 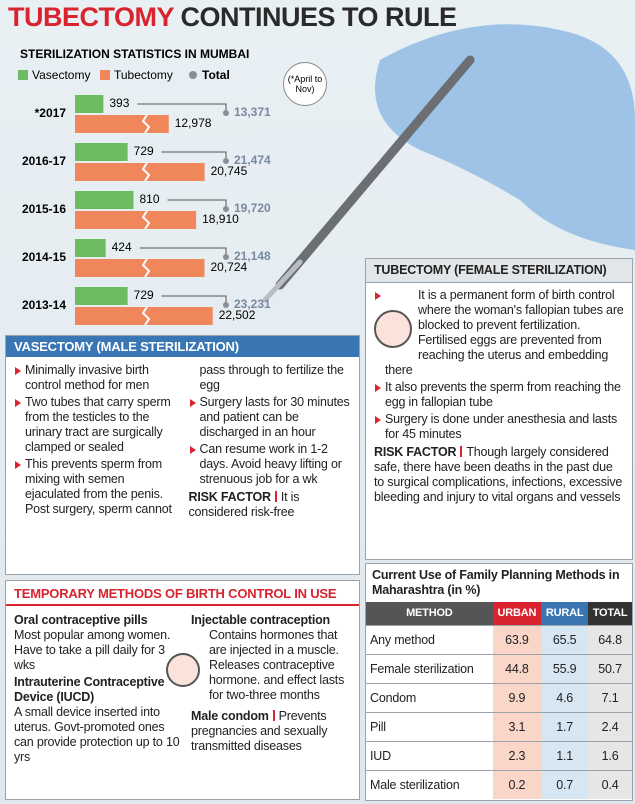 I want to click on method-name: Intrauterine Contraceptive Device (IUCD), so click(x=89, y=689).